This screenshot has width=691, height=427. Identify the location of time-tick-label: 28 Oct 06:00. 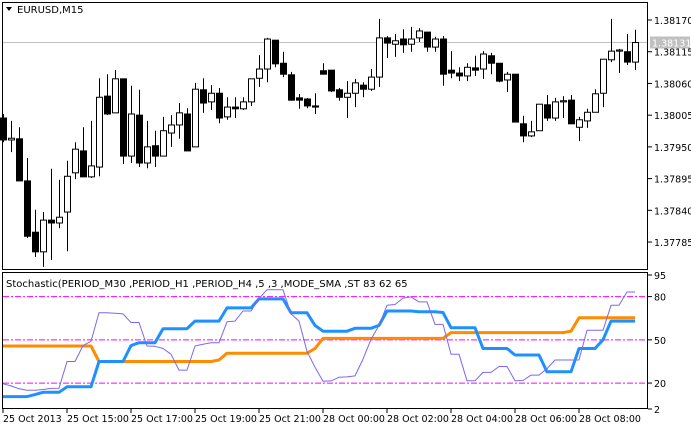
(546, 419).